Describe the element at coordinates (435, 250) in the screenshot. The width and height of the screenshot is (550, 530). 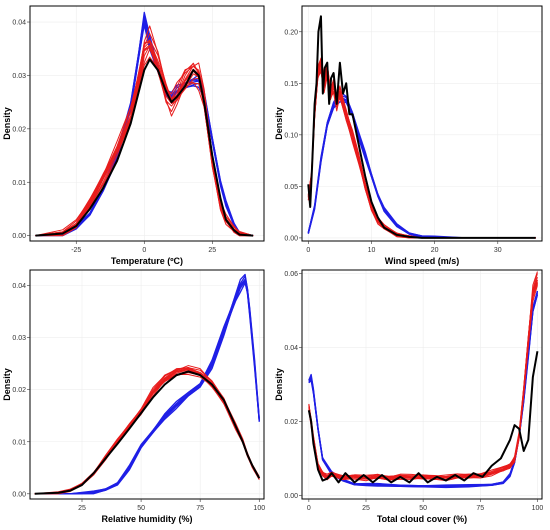
I see `x-tick-label: 20` at that location.